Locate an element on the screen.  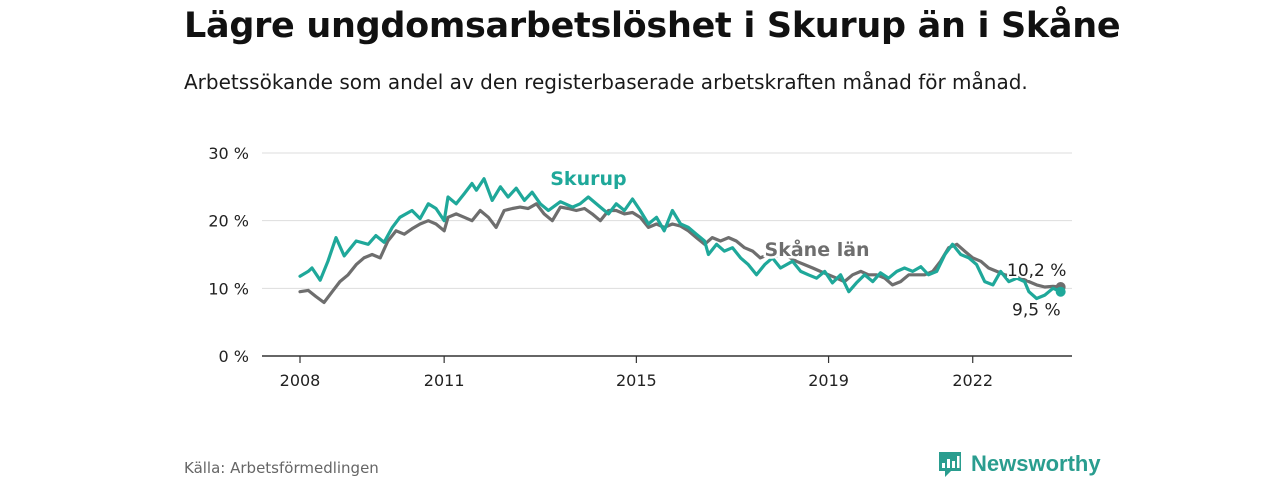
x-tick-label: 2022 is located at coordinates (972, 380).